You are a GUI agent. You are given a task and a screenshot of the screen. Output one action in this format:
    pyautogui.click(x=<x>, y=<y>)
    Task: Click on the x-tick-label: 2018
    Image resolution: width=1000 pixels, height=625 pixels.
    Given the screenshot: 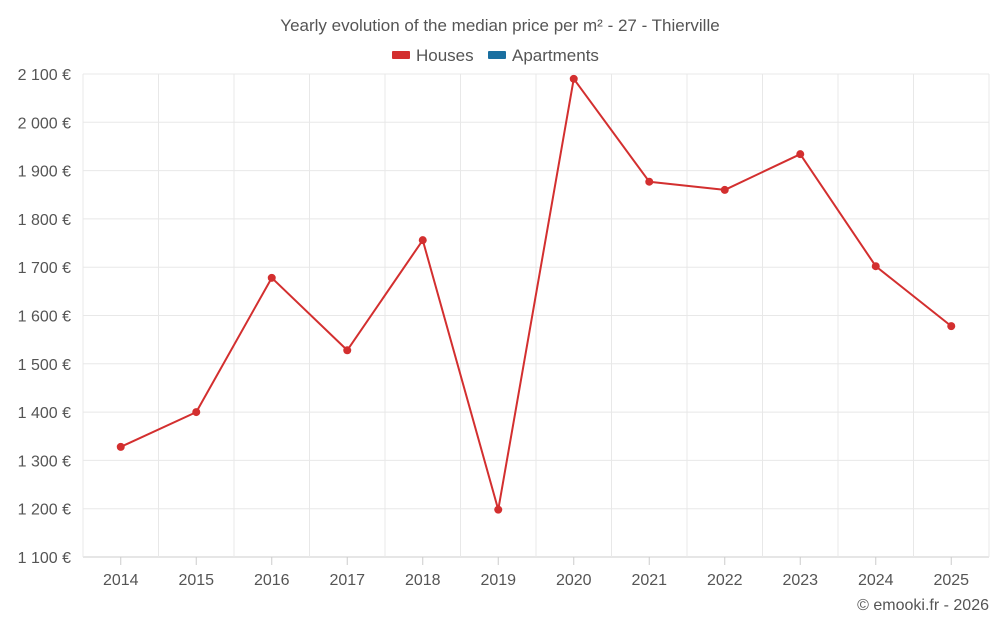 What is the action you would take?
    pyautogui.click(x=423, y=580)
    